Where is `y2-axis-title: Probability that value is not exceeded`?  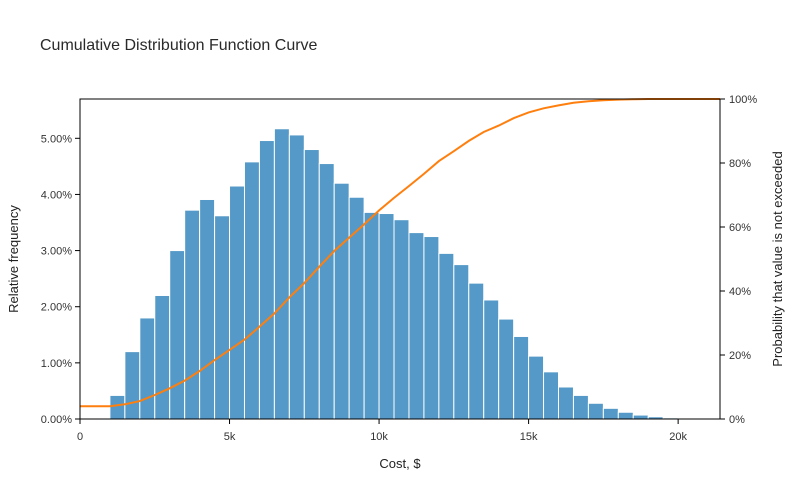
y2-axis-title: Probability that value is not exceeded is located at coordinates (777, 258).